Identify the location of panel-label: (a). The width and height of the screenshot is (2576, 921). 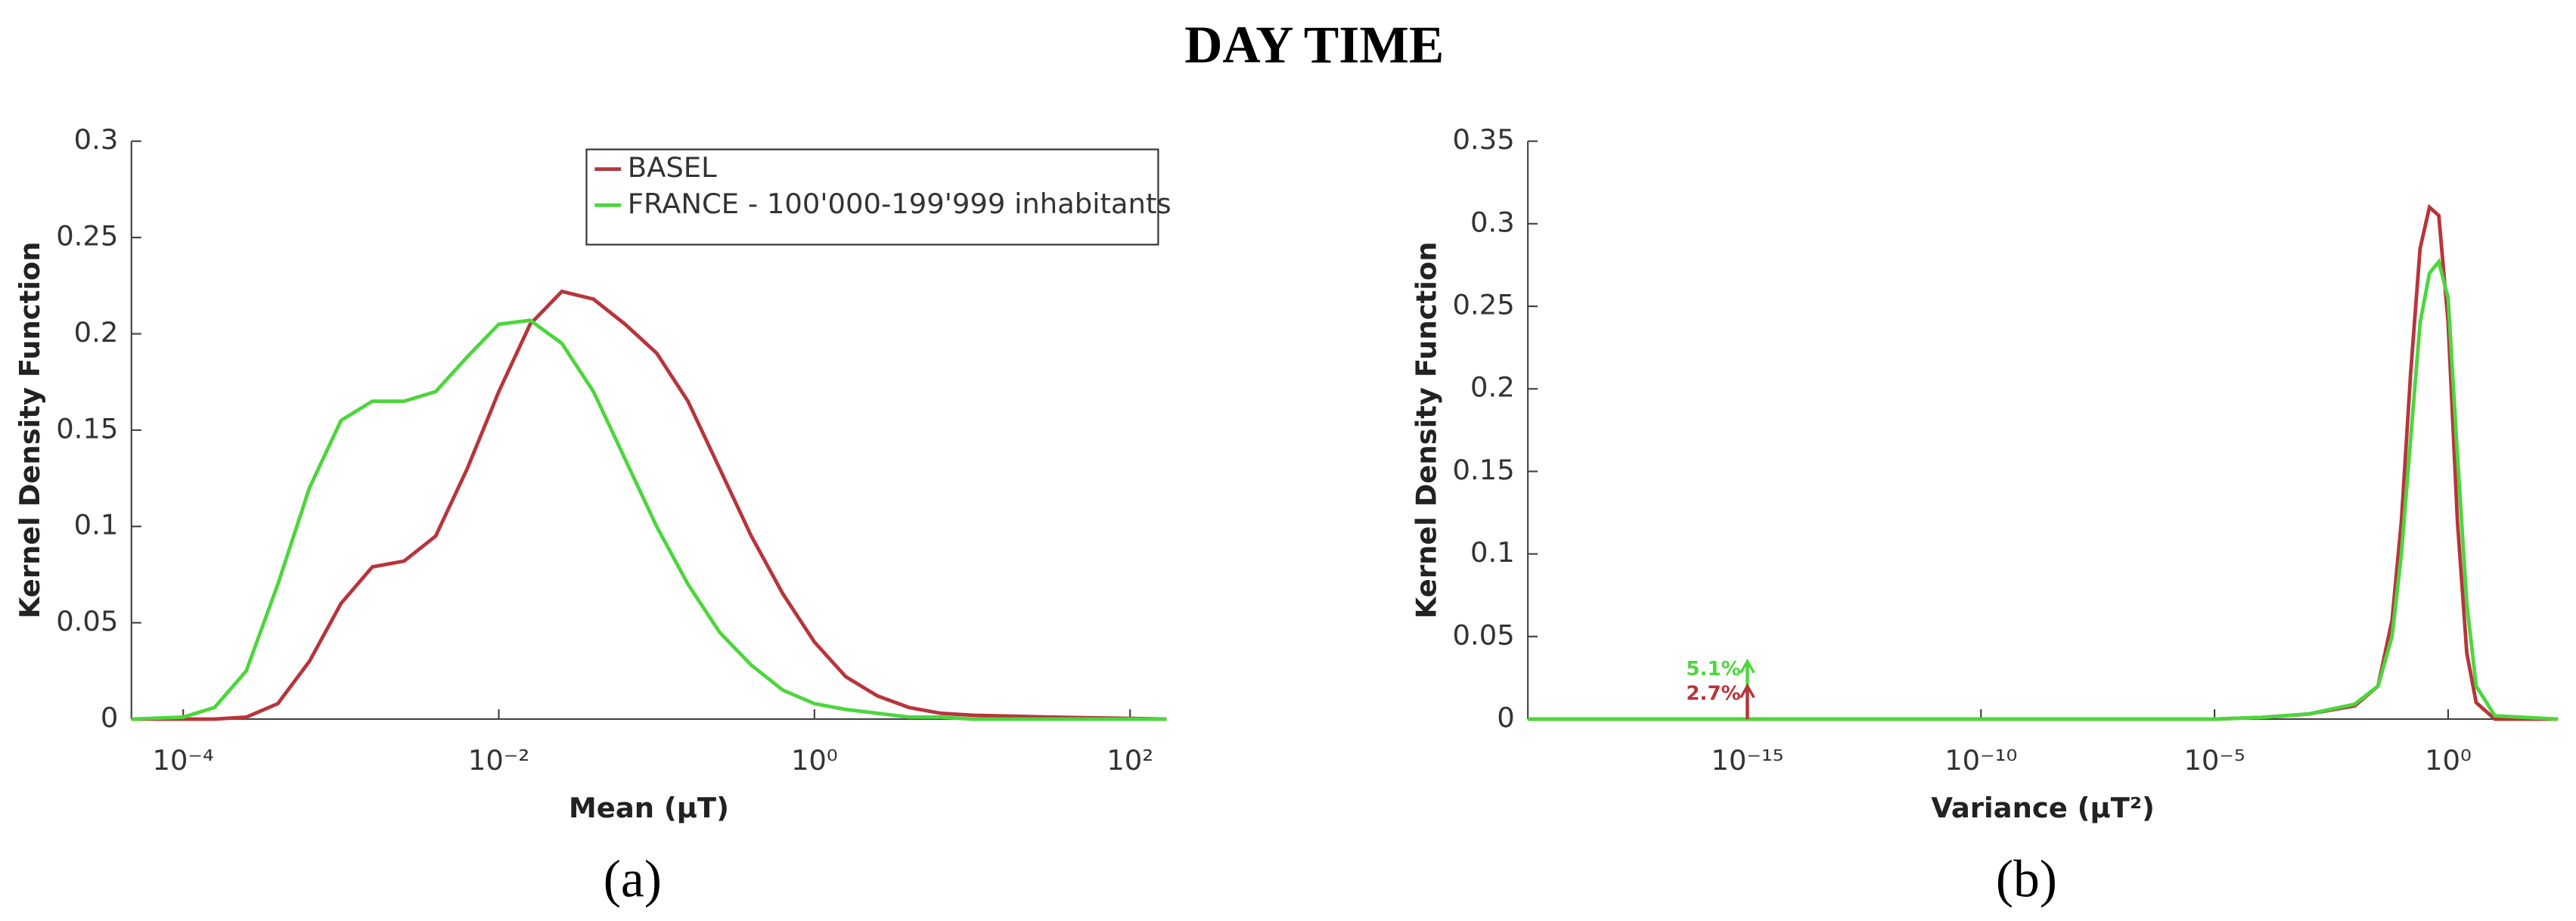
(633, 879).